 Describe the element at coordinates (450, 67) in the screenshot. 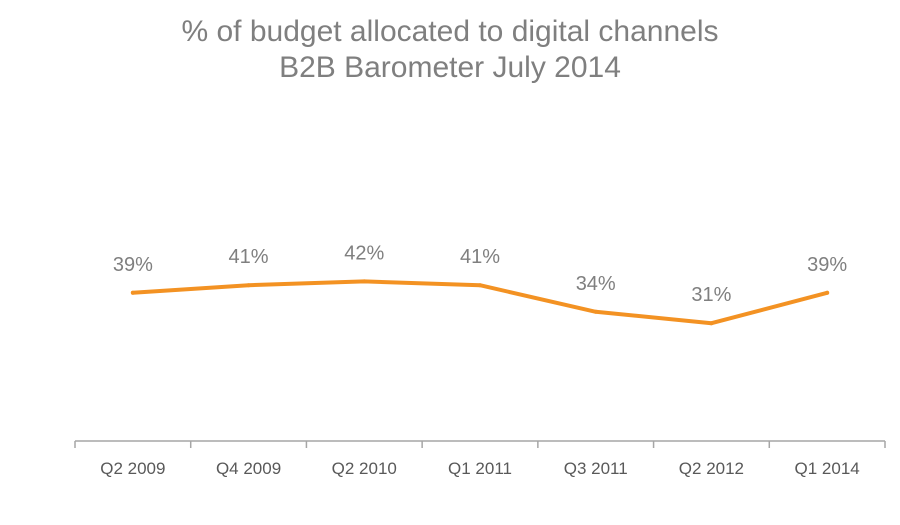

I see `chart-subtitle: B2B Barometer July 2014` at that location.